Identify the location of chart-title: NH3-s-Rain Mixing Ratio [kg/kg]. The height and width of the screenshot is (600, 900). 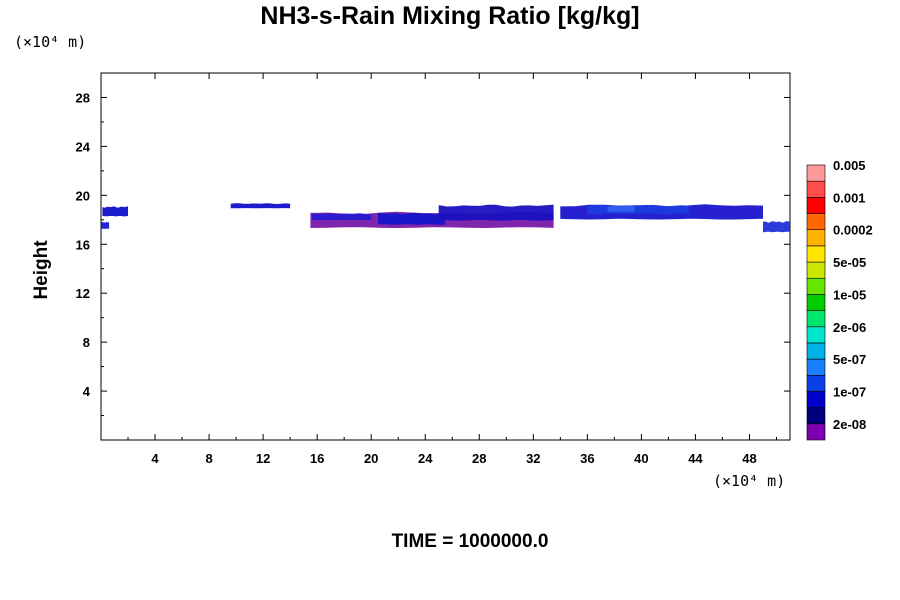
(450, 16).